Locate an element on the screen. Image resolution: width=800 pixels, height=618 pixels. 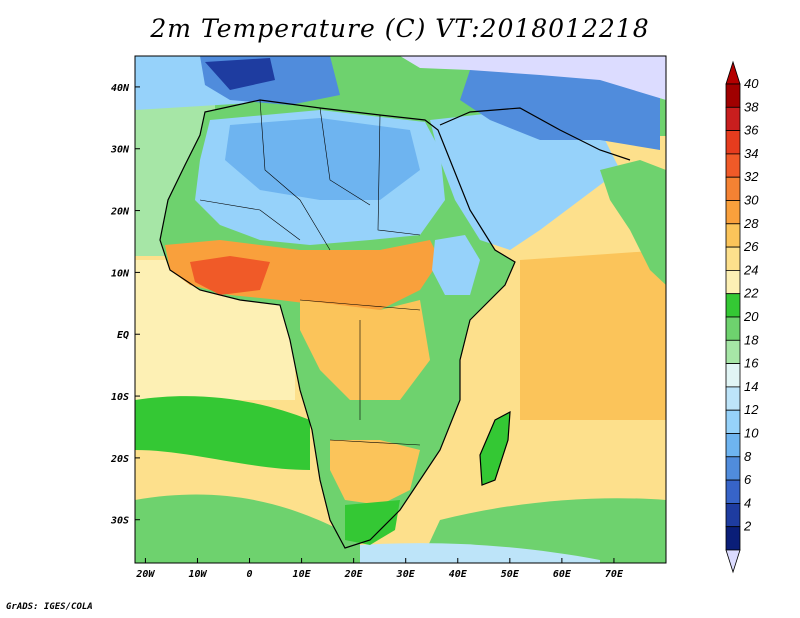
colorbar-label: 2 is located at coordinates (747, 526).